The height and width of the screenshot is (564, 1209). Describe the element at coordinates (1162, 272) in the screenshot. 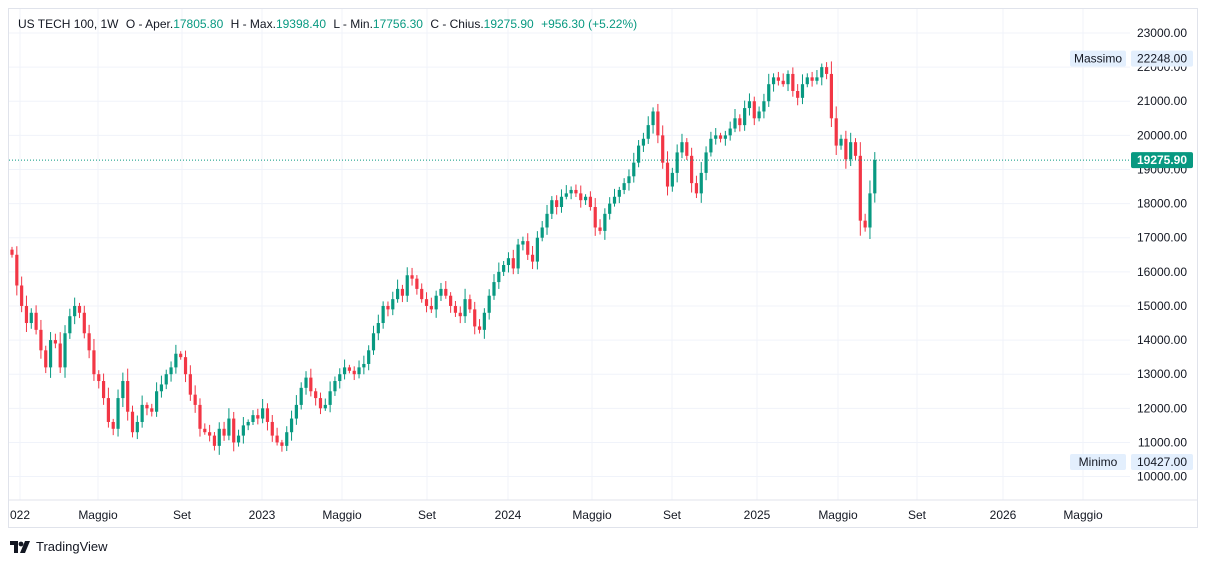

I see `y-tick-label: 16000.00` at that location.